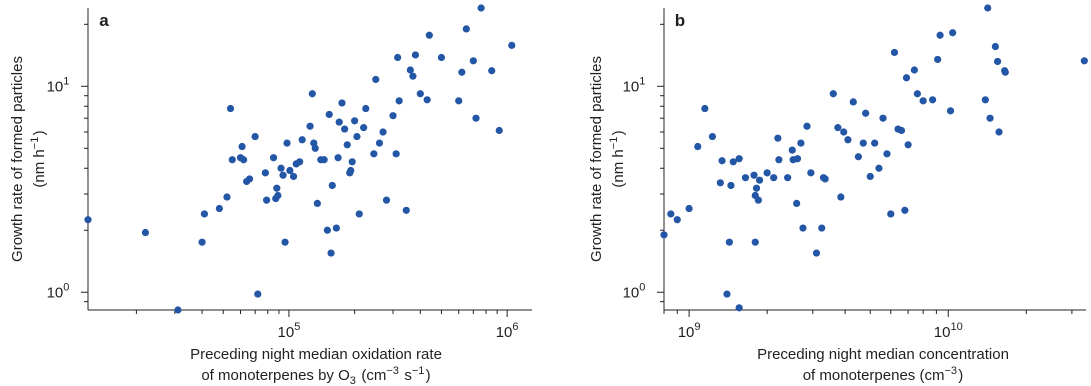 The height and width of the screenshot is (386, 1091). I want to click on x-tick-label: 10⁹, so click(689, 331).